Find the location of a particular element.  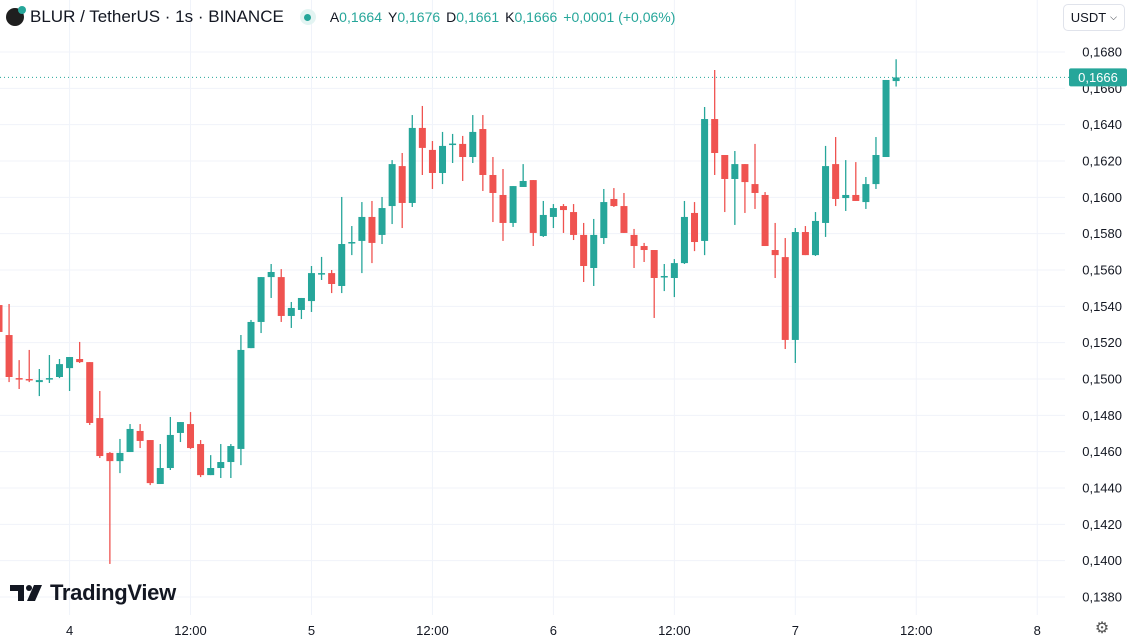

time-tick-label: 12:00 is located at coordinates (432, 630).